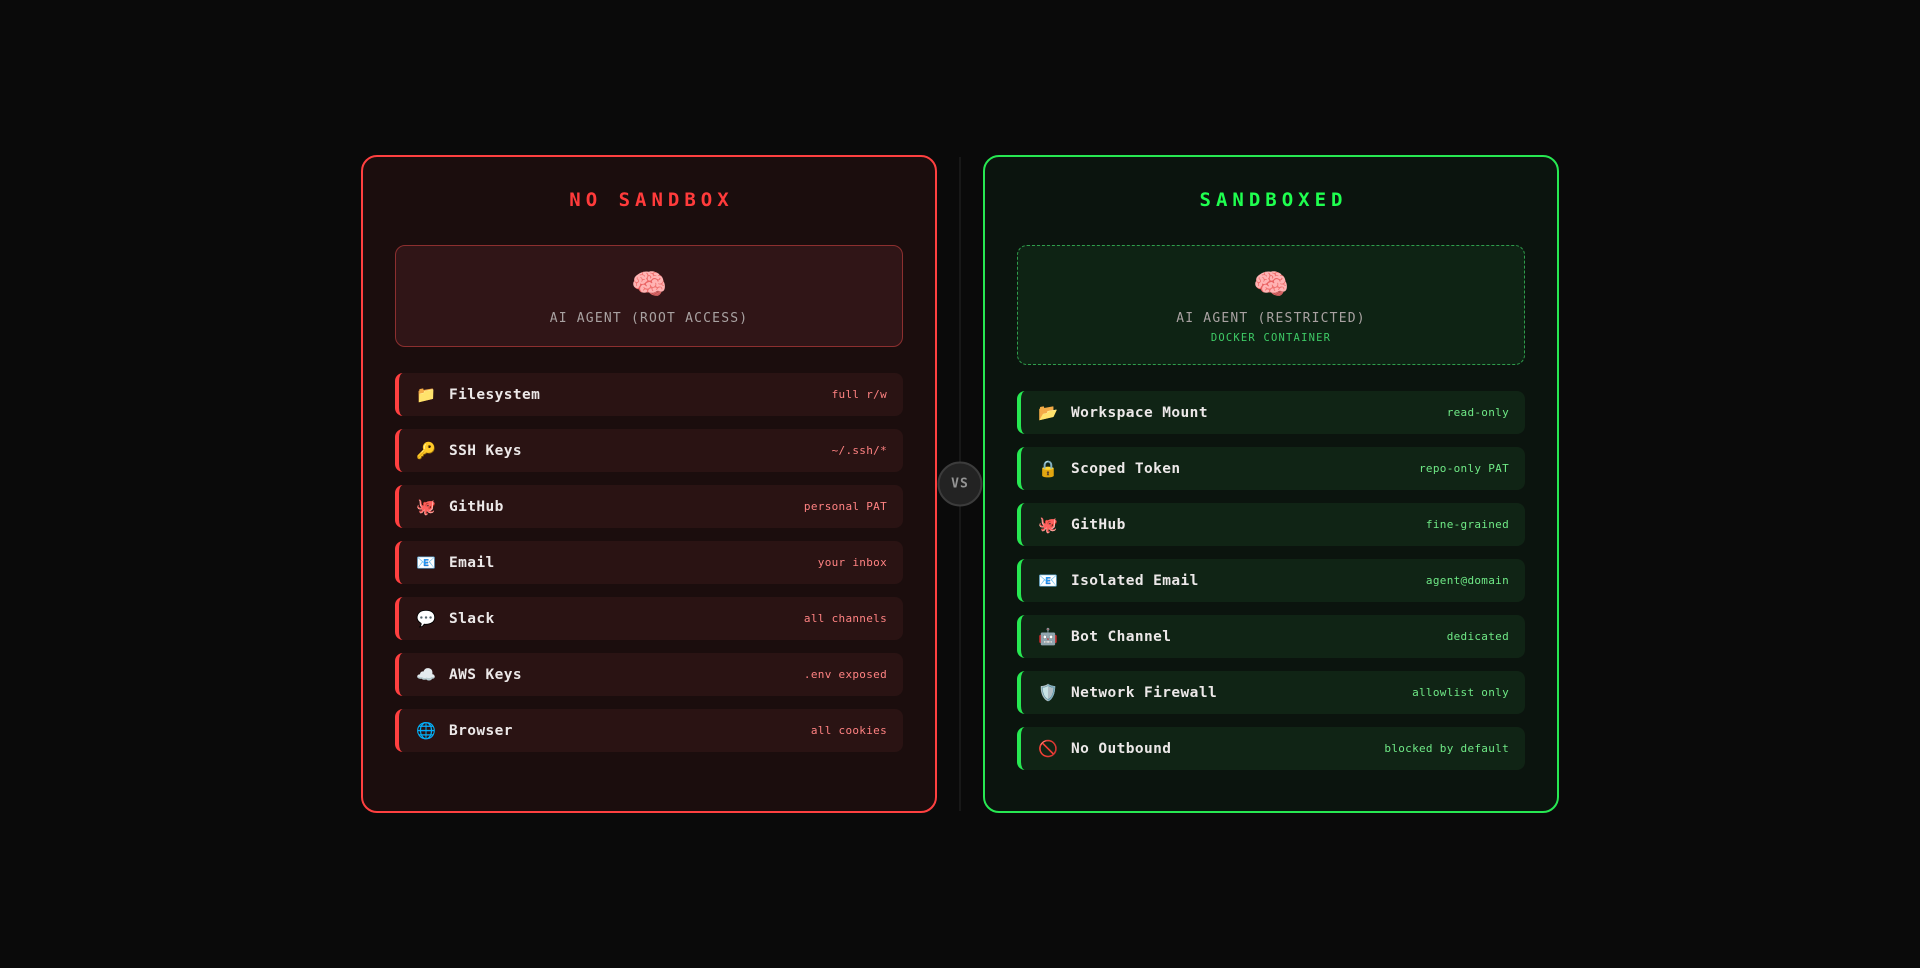 The width and height of the screenshot is (1920, 968). I want to click on access-value: all channels, so click(845, 618).